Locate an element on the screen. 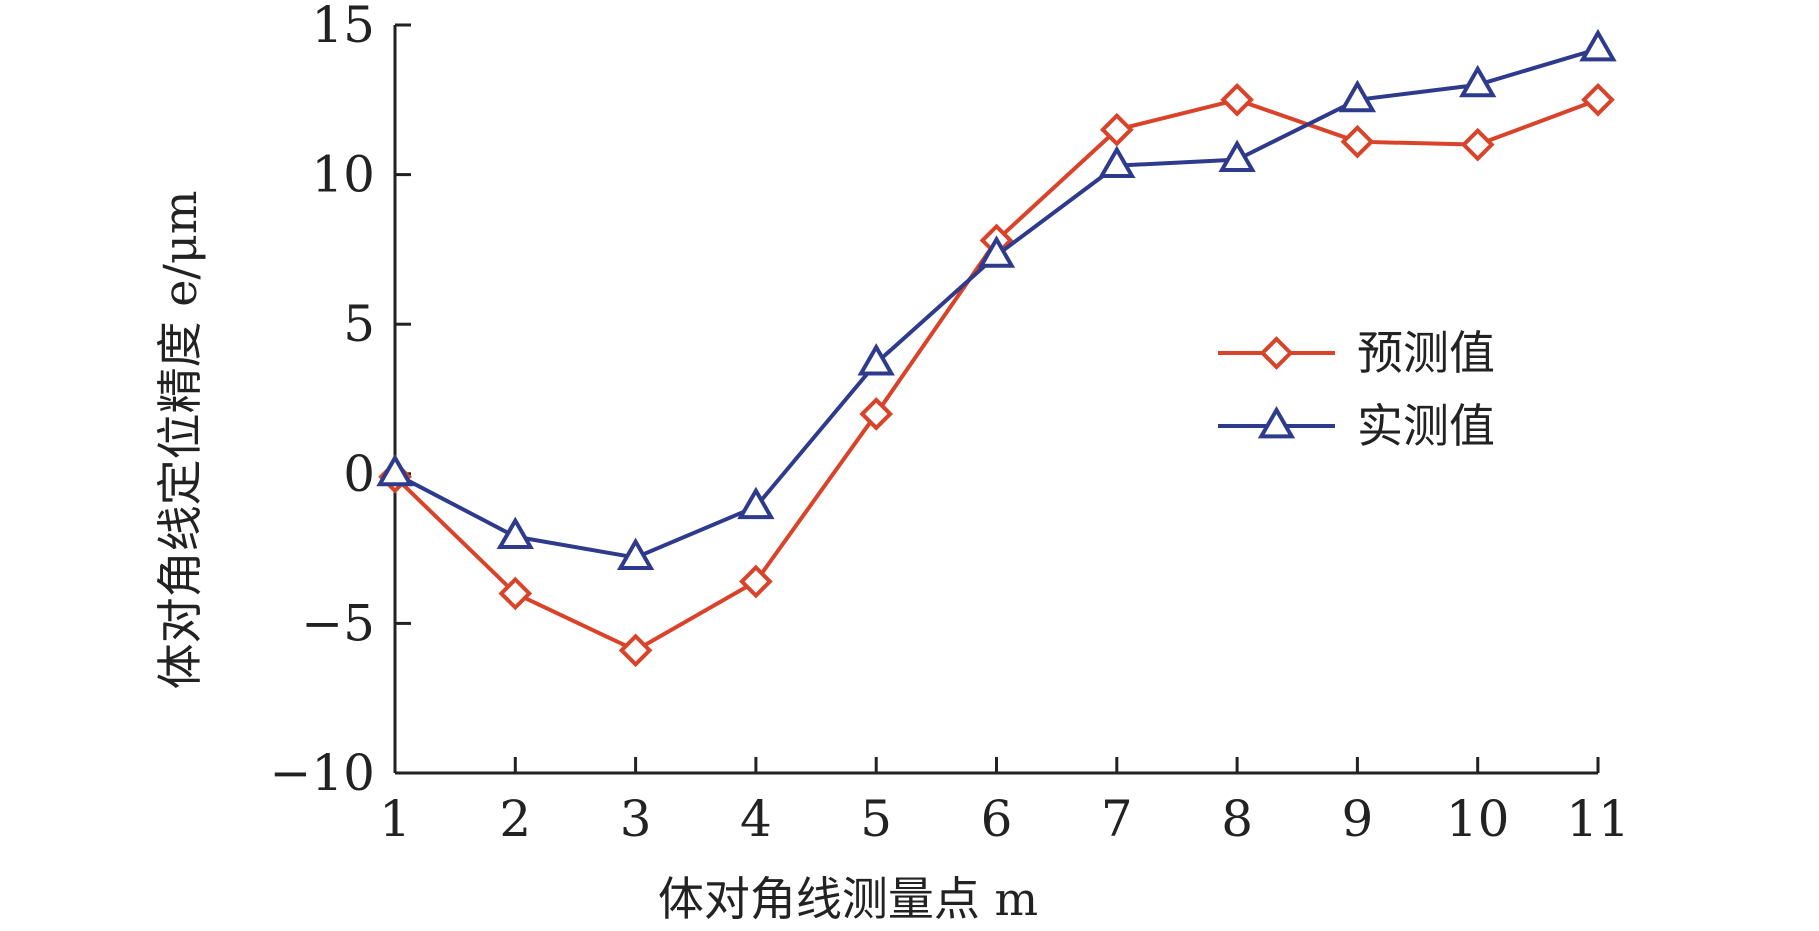 Image resolution: width=1819 pixels, height=931 pixels. x-tick-label: 3 is located at coordinates (636, 819).